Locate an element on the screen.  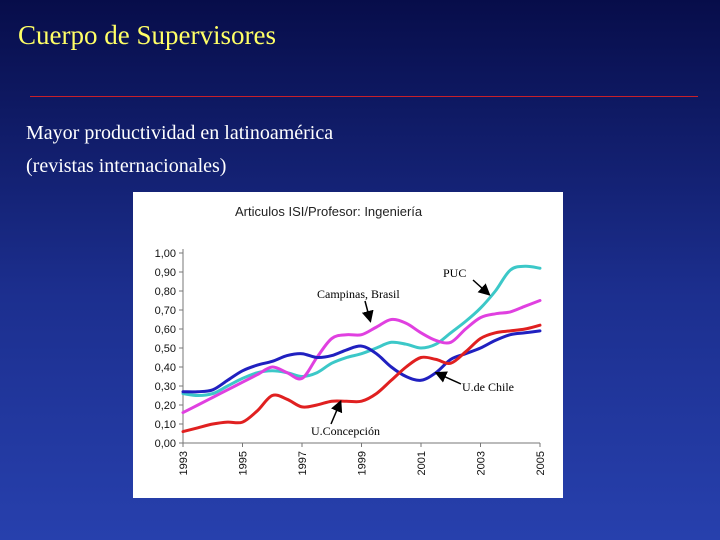
series-line-puc is located at coordinates (361, 330).